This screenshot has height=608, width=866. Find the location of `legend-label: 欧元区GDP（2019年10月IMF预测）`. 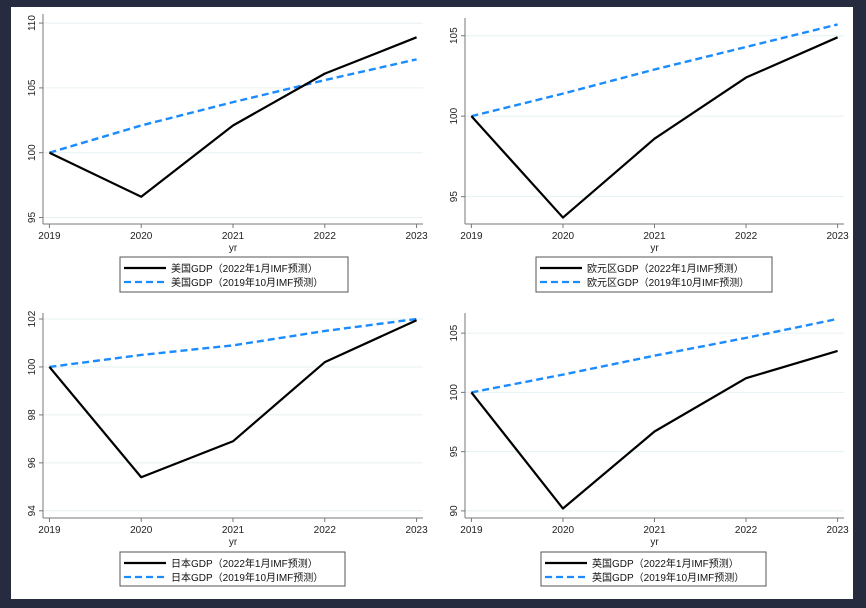

legend-label: 欧元区GDP（2019年10月IMF预测） is located at coordinates (668, 282).